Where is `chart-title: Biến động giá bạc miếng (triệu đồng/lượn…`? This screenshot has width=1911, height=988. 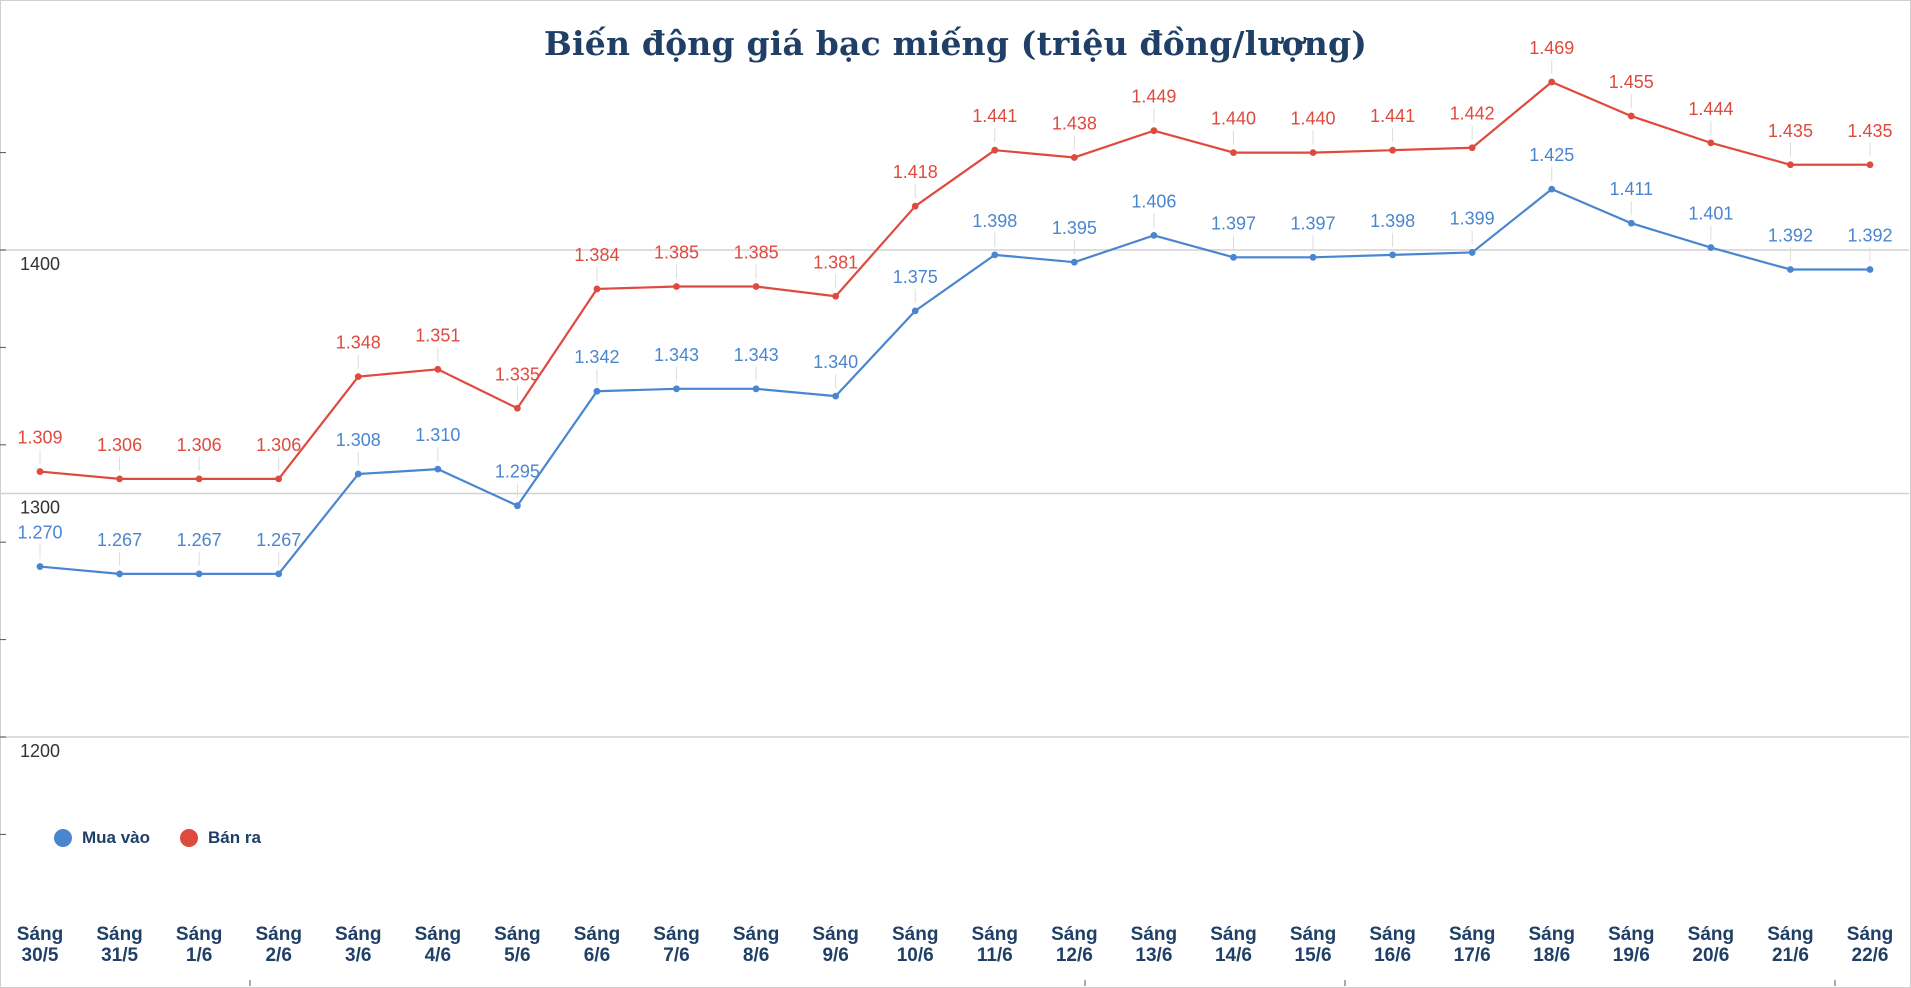
chart-title: Biến động giá bạc miếng (triệu đồng/lượn… is located at coordinates (955, 43).